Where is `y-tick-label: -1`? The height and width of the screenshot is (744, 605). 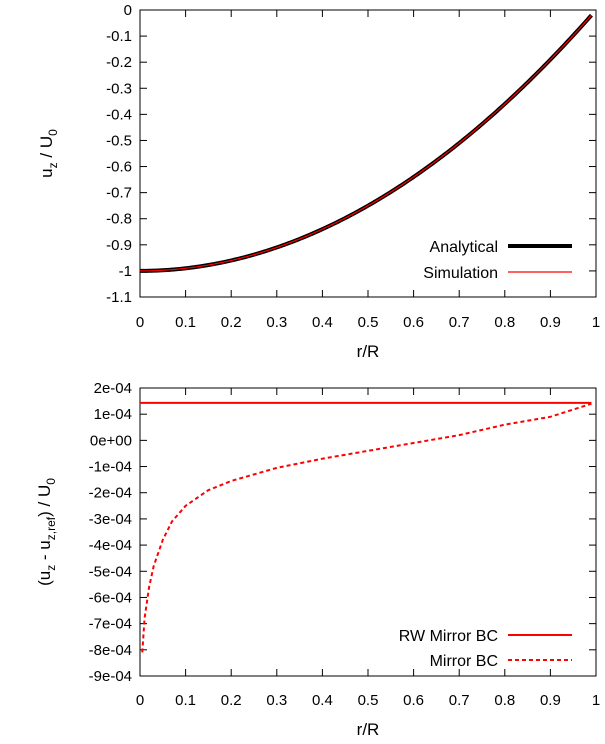
y-tick-label: -1 is located at coordinates (125, 271).